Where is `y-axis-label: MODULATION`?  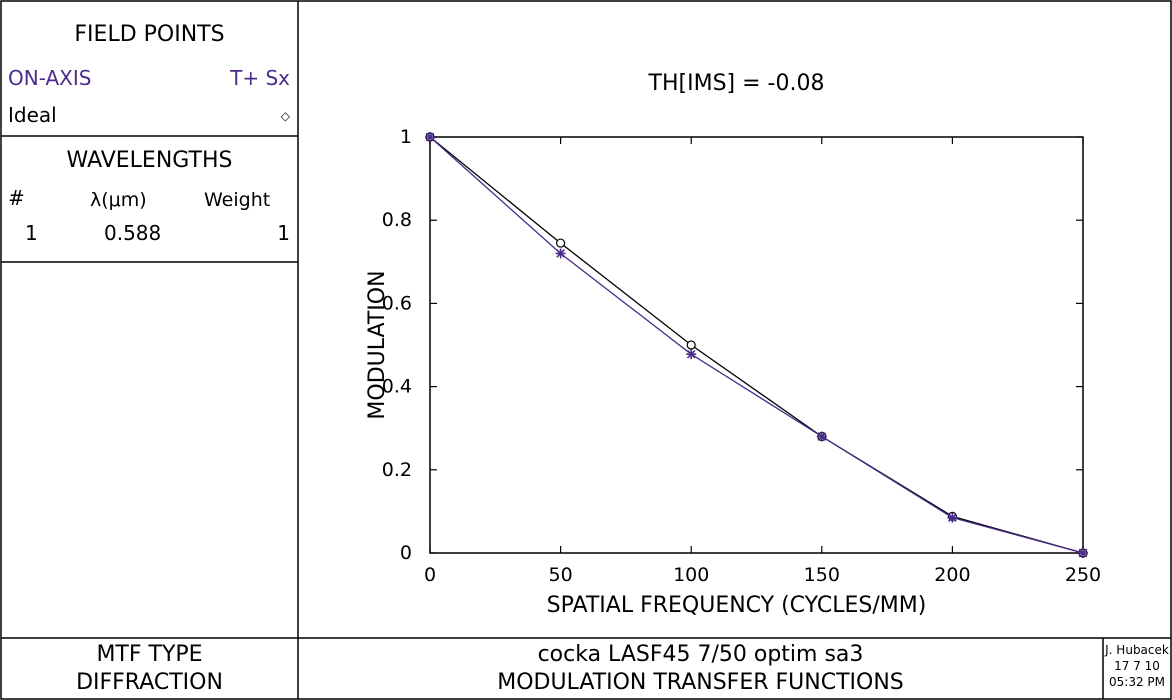 y-axis-label: MODULATION is located at coordinates (377, 344).